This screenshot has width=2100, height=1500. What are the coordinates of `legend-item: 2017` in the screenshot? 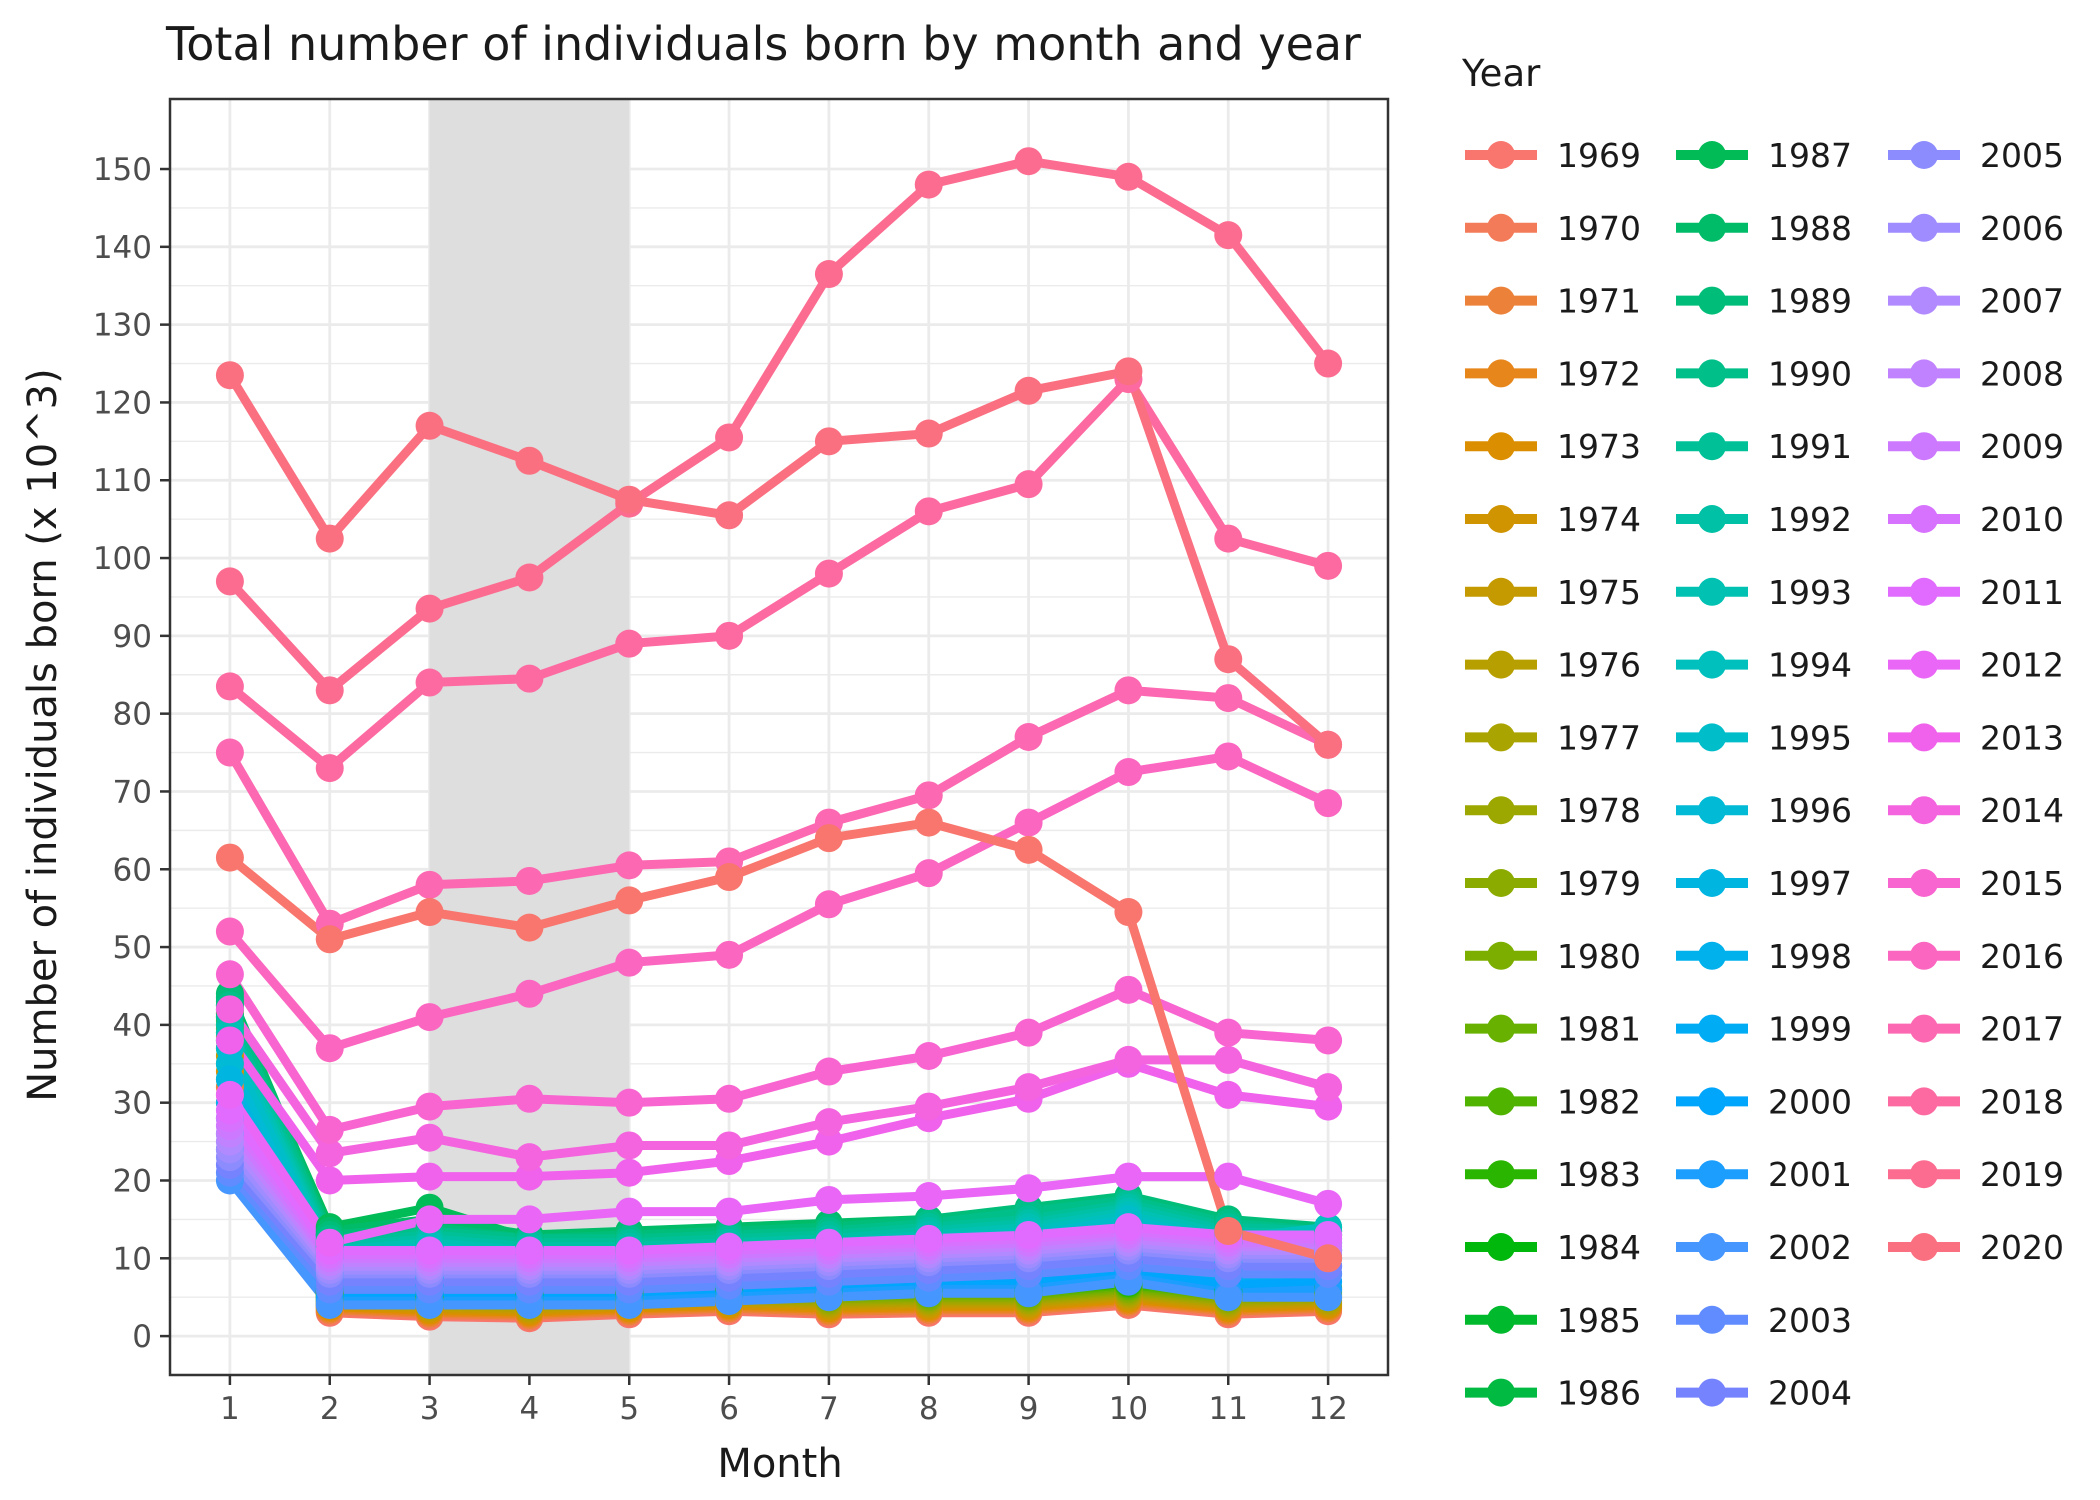 It's located at (1976, 1029).